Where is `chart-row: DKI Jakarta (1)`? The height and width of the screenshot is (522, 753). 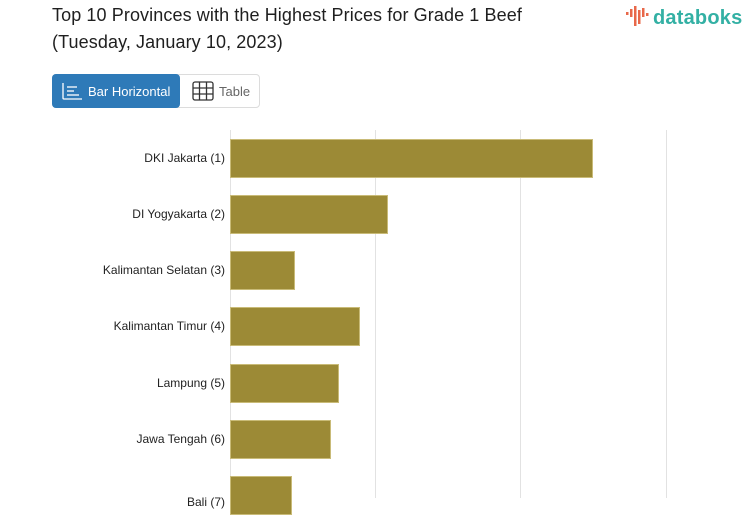
chart-row: DKI Jakarta (1) is located at coordinates (376, 158).